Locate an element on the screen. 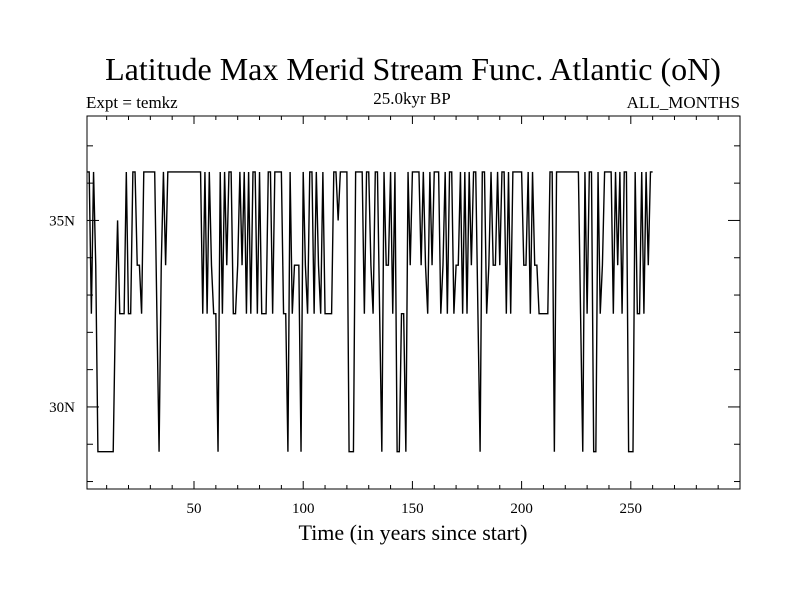 The width and height of the screenshot is (800, 600). chart-subtitle-center: 25.0kyr BP is located at coordinates (411, 98).